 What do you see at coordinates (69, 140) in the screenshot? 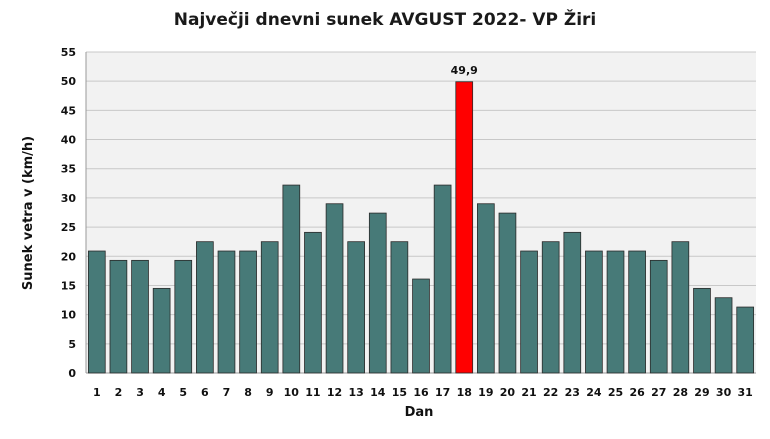
I see `y-tick-label: 40` at bounding box center [69, 140].